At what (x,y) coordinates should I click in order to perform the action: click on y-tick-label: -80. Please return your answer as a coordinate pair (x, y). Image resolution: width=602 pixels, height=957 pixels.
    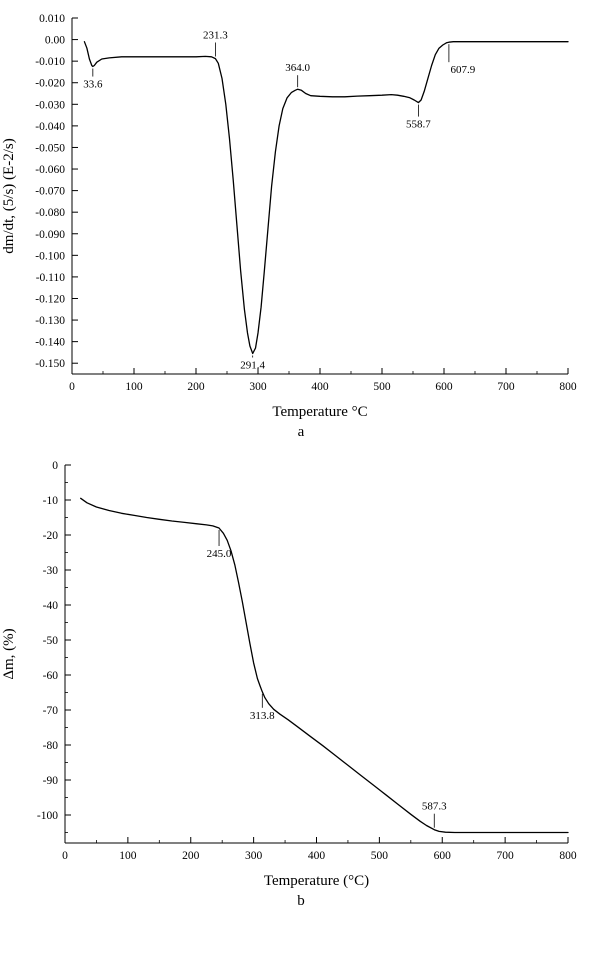
    Looking at the image, I should click on (51, 746).